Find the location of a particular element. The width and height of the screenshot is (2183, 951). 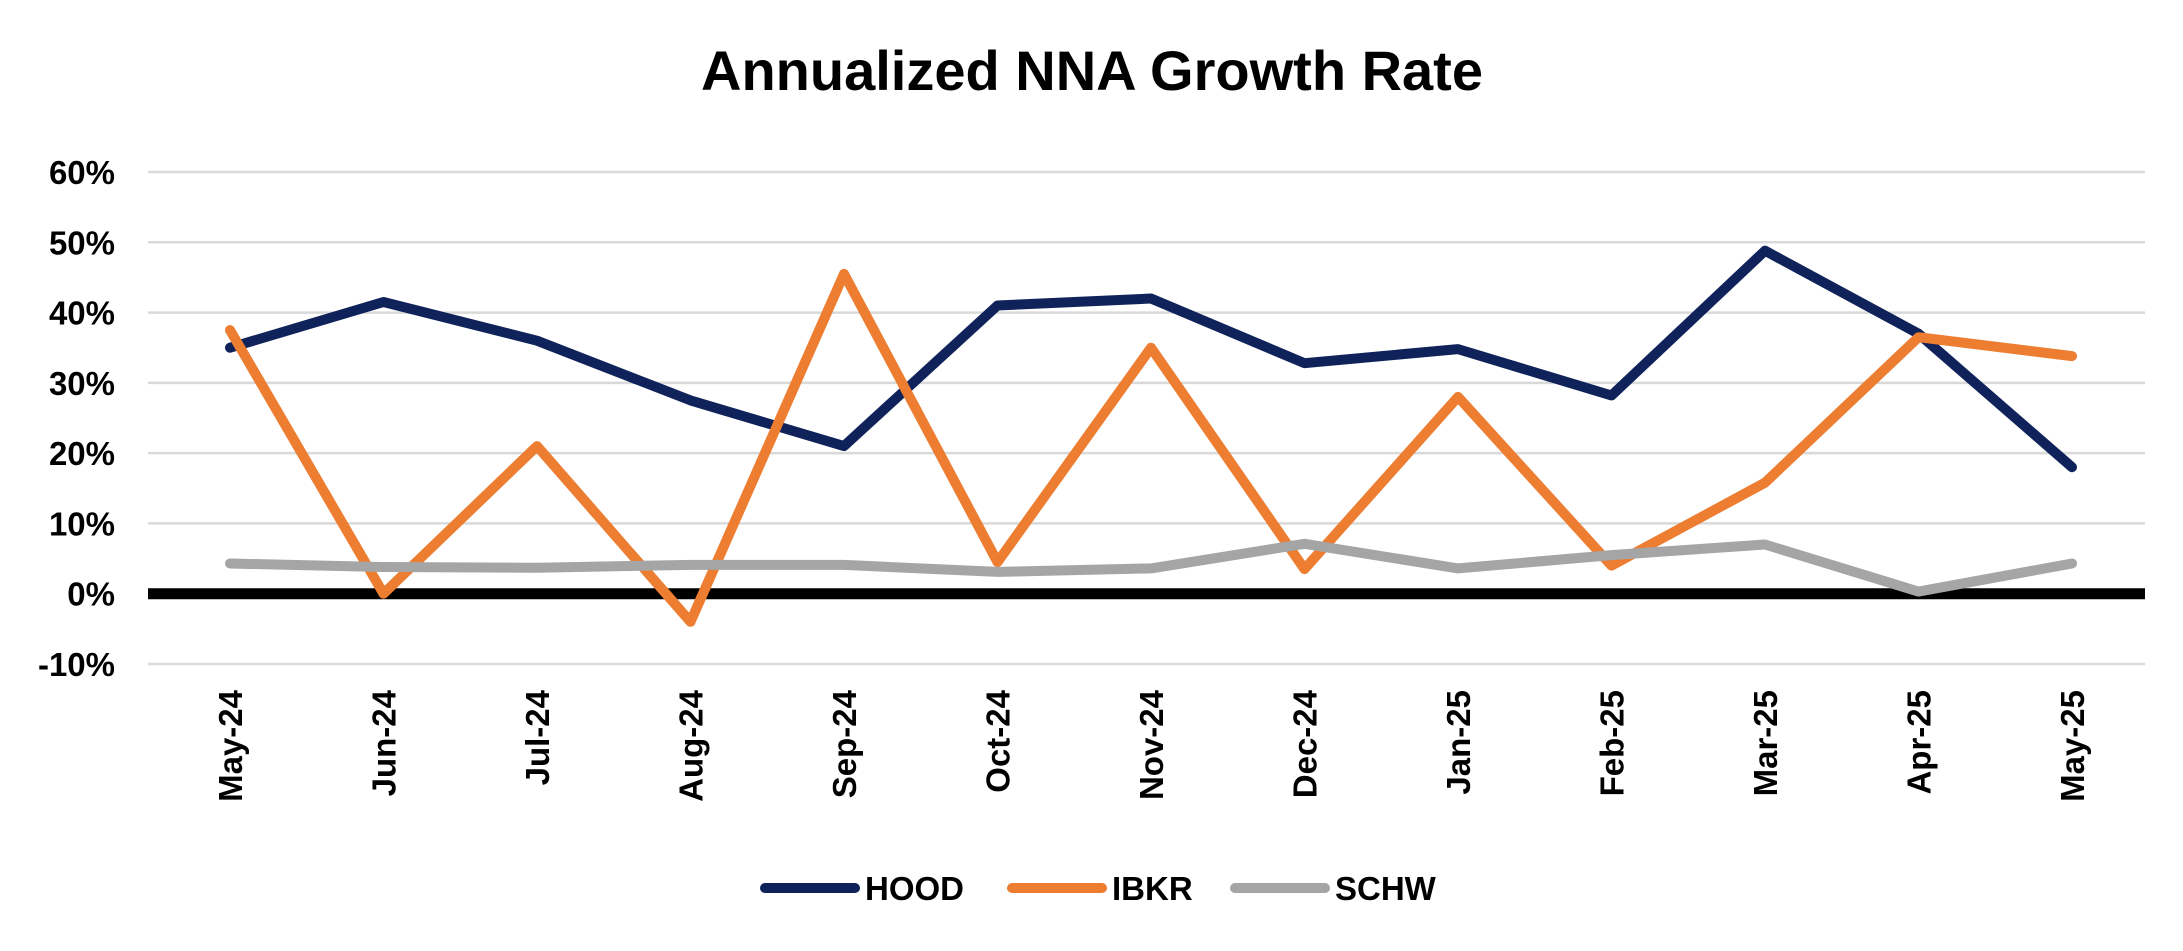

x-tick-label: Jul-24 is located at coordinates (537, 737).